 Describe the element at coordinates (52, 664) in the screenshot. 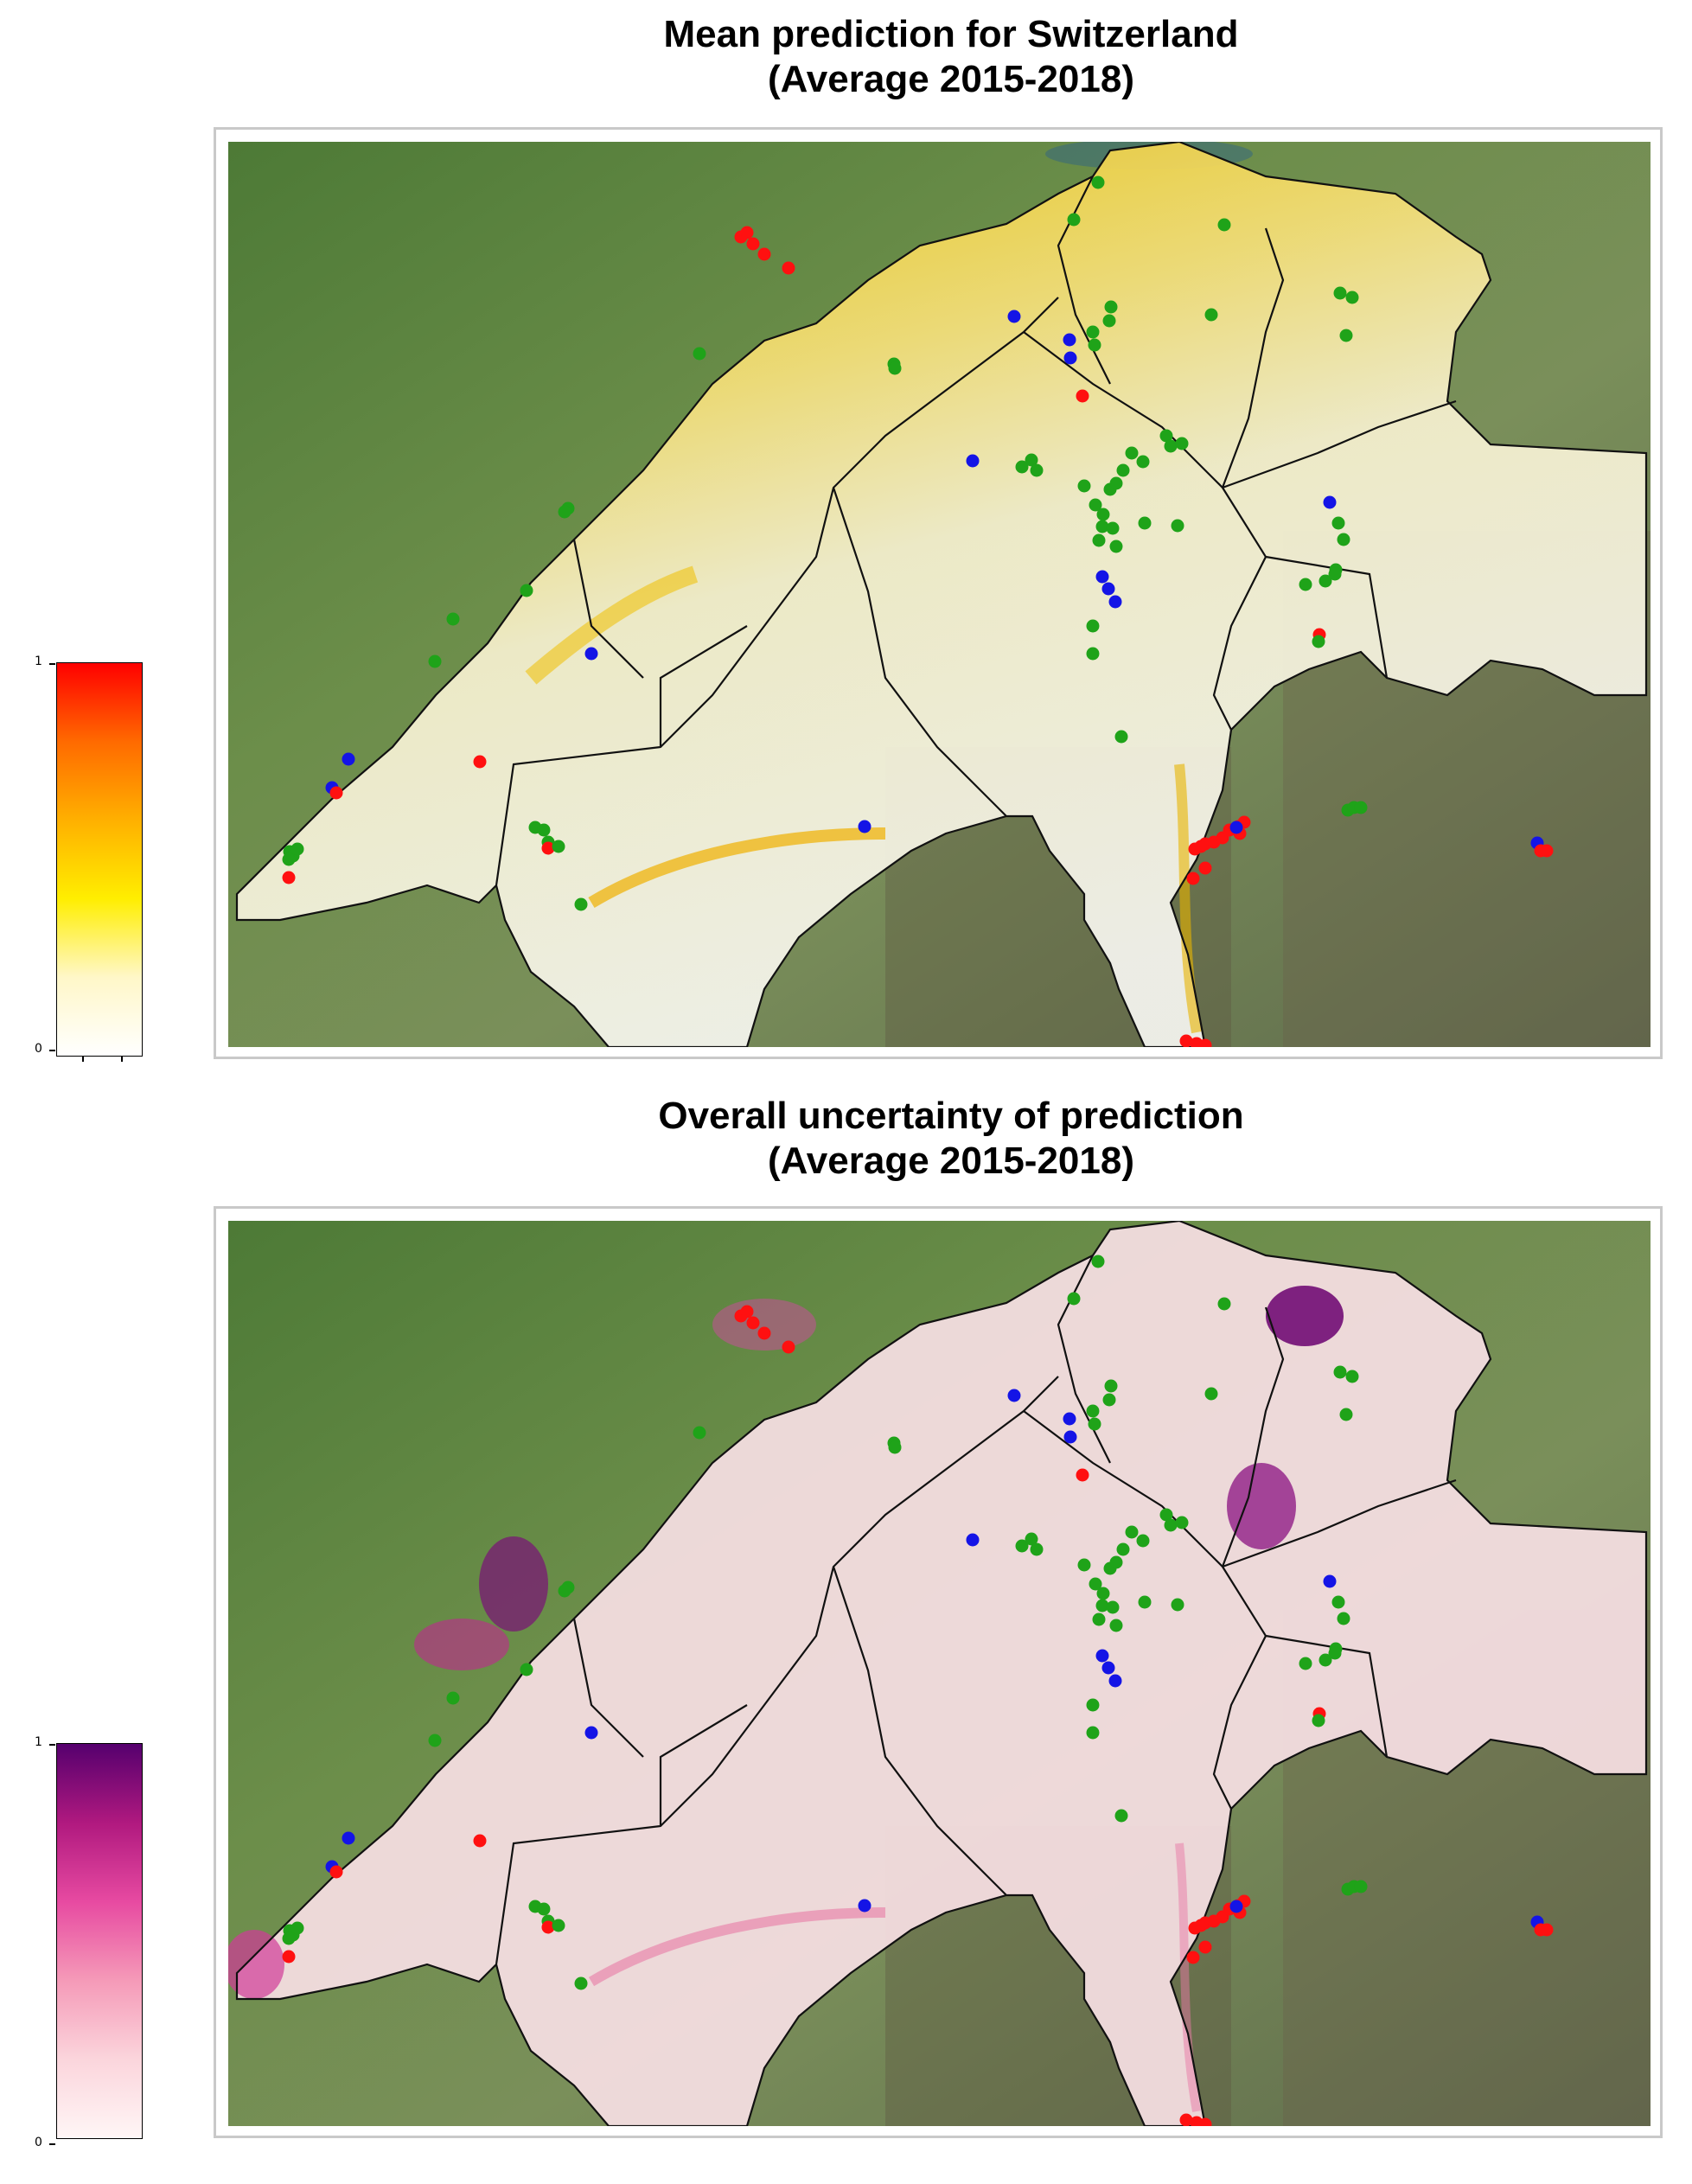

I see `panel1-colorbar-max-tick` at that location.